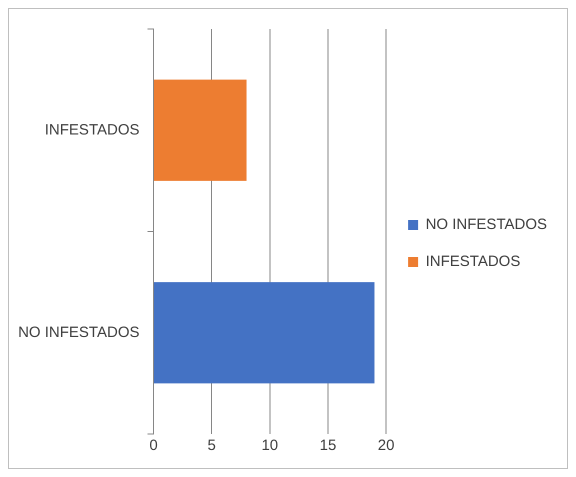  Describe the element at coordinates (269, 445) in the screenshot. I see `x-tick-label: 10` at that location.